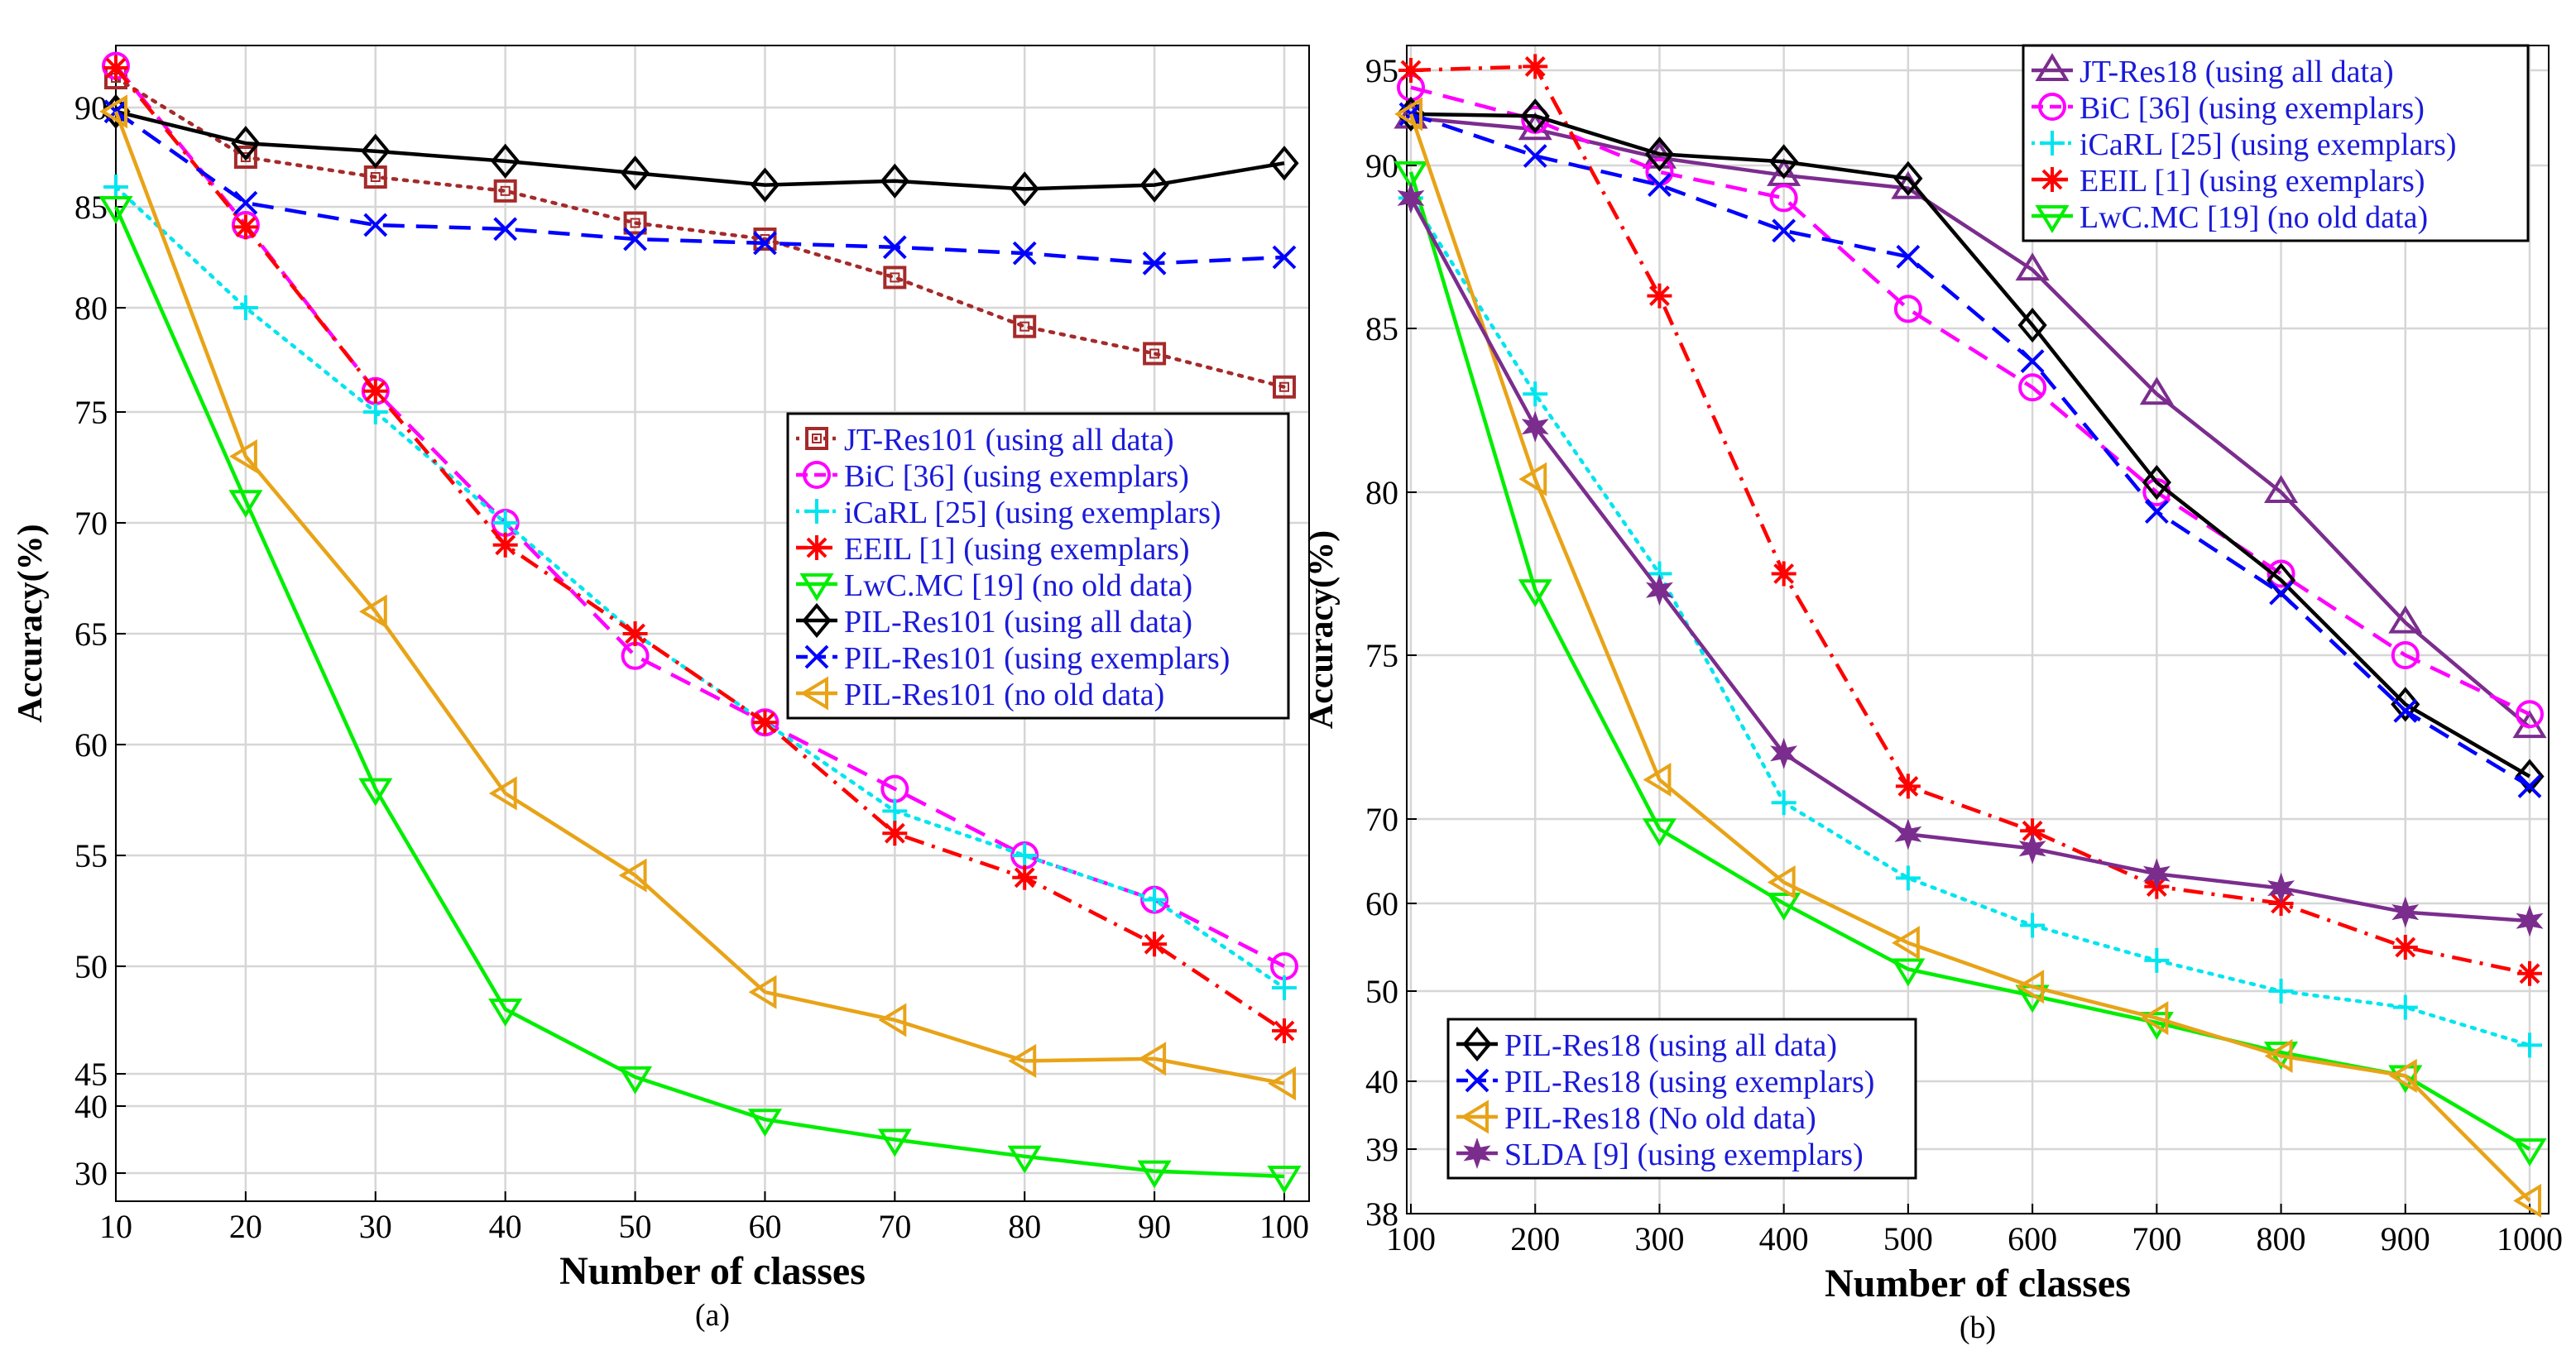 Image resolution: width=2576 pixels, height=1370 pixels. Describe the element at coordinates (1382, 70) in the screenshot. I see `y-tick-label: 95` at that location.